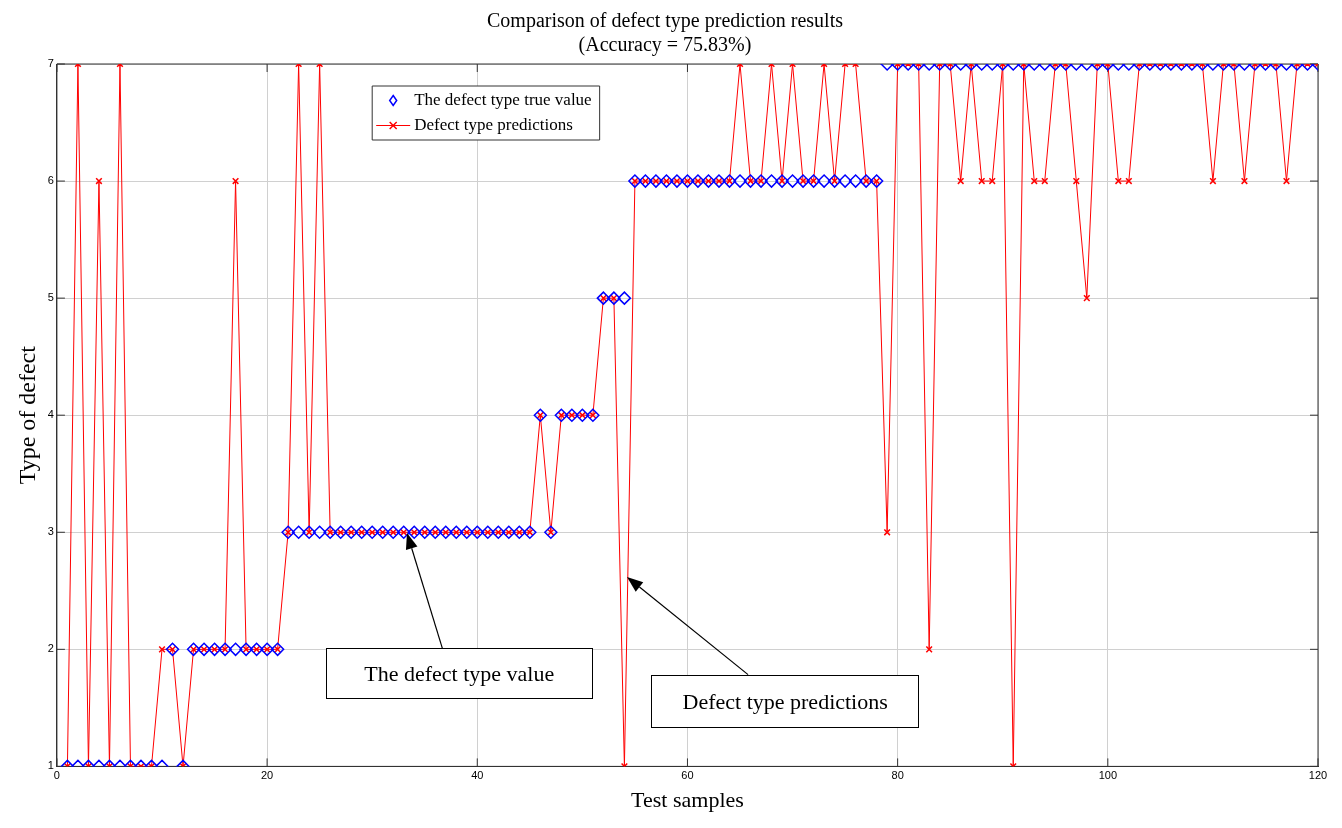 This screenshot has height=828, width=1342. What do you see at coordinates (1318, 775) in the screenshot?
I see `x-tick-label: 120` at bounding box center [1318, 775].